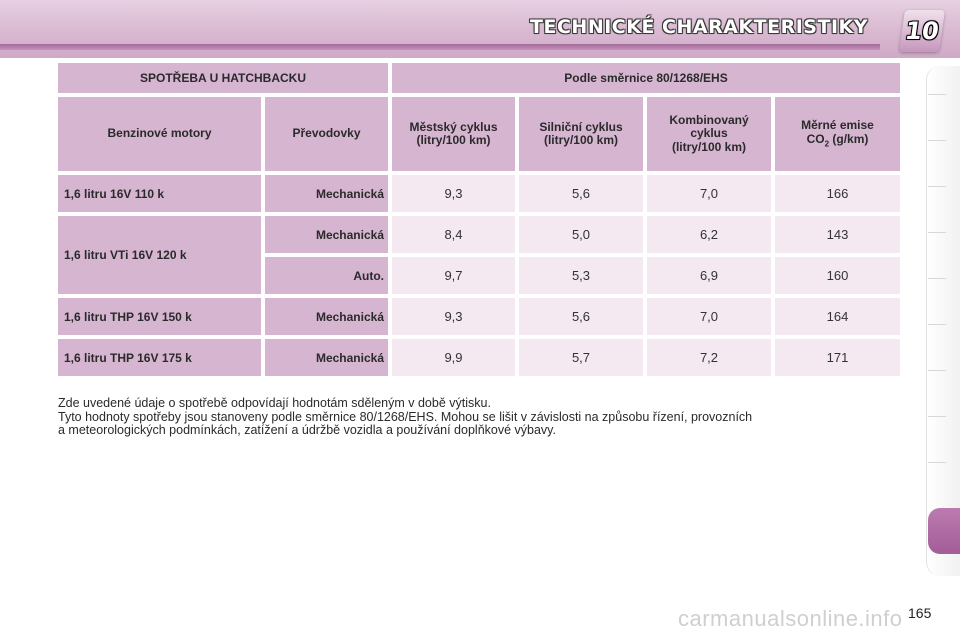 The width and height of the screenshot is (960, 640). Describe the element at coordinates (837, 125) in the screenshot. I see `column-header-line: Měrné emise` at that location.